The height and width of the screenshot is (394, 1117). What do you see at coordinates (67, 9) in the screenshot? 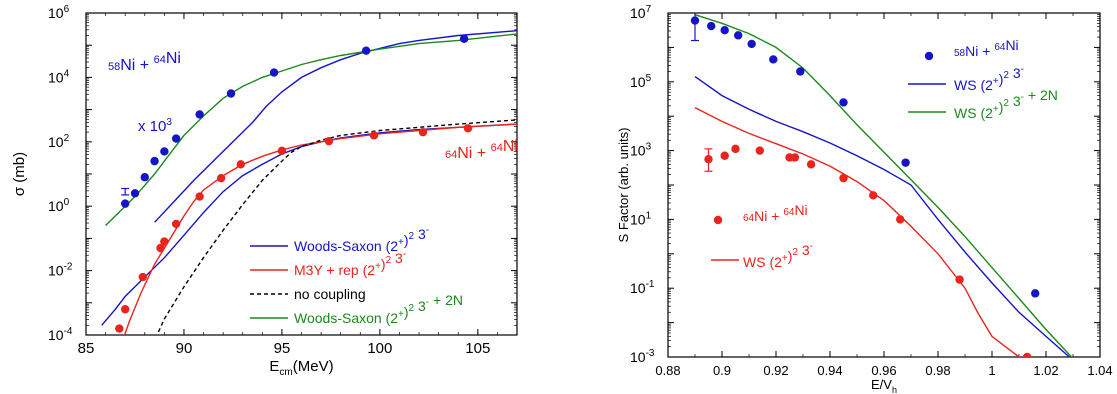
I see `y-tick-label-sup: 6` at bounding box center [67, 9].